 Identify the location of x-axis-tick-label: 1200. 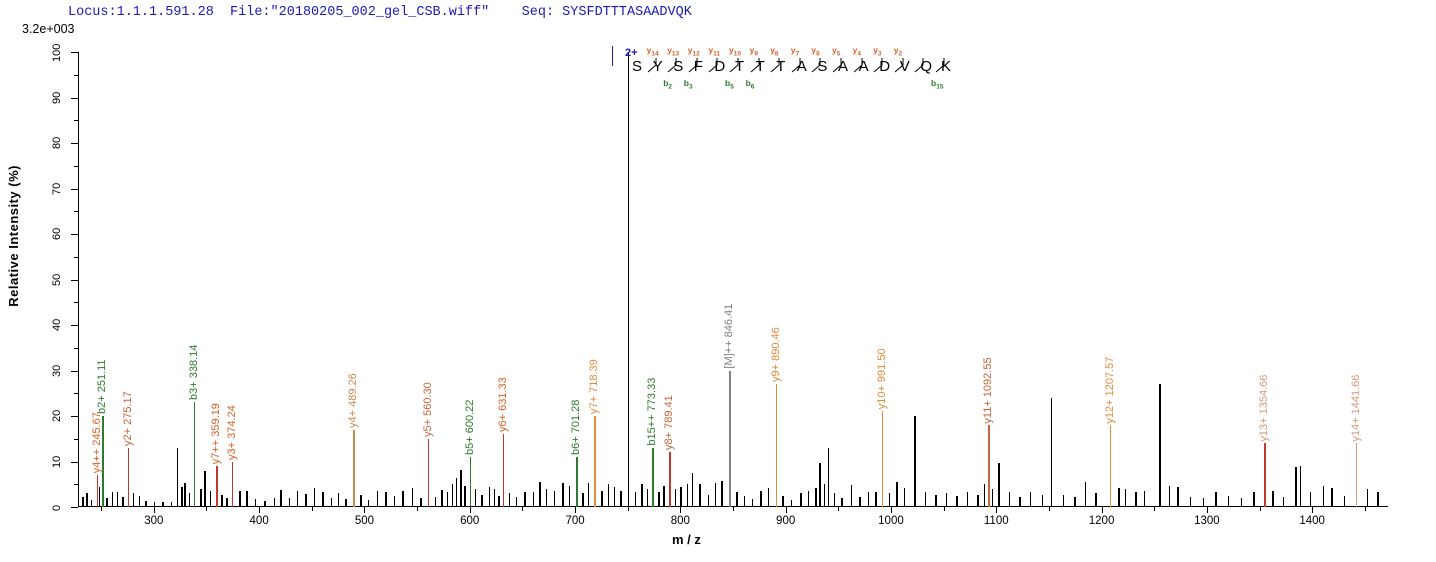
(1101, 521).